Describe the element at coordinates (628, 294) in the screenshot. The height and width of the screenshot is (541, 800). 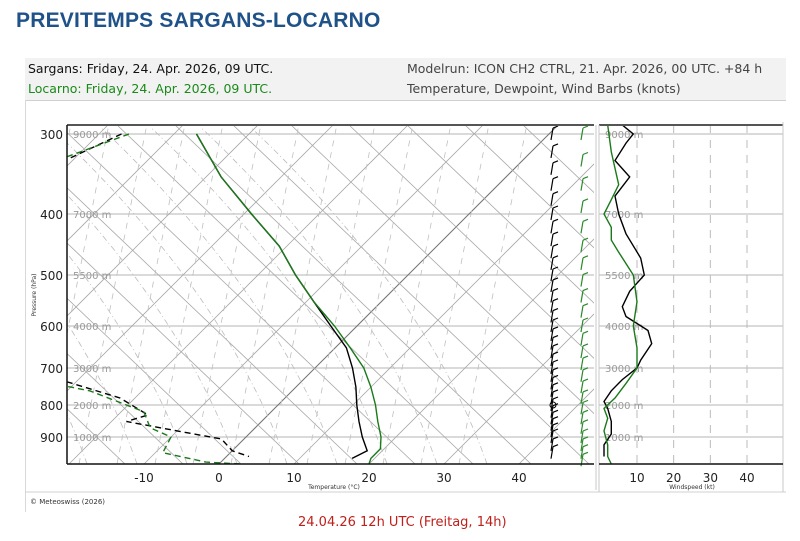
I see `windspeed-profiles` at that location.